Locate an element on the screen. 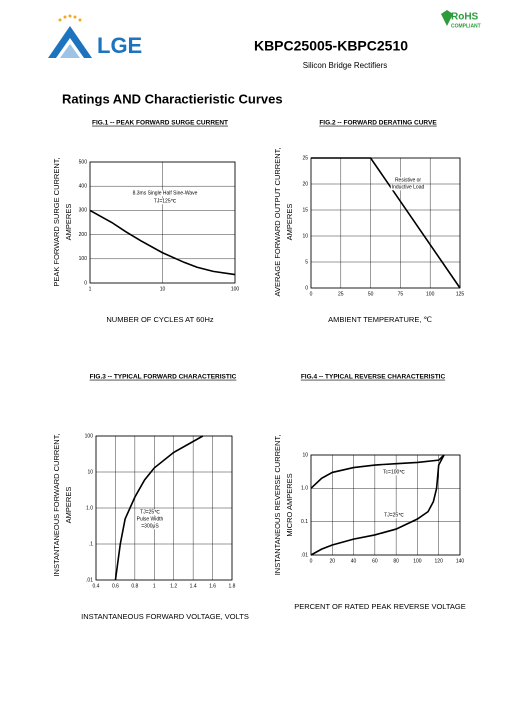 The width and height of the screenshot is (509, 720). logo-text: LGE is located at coordinates (119, 45).